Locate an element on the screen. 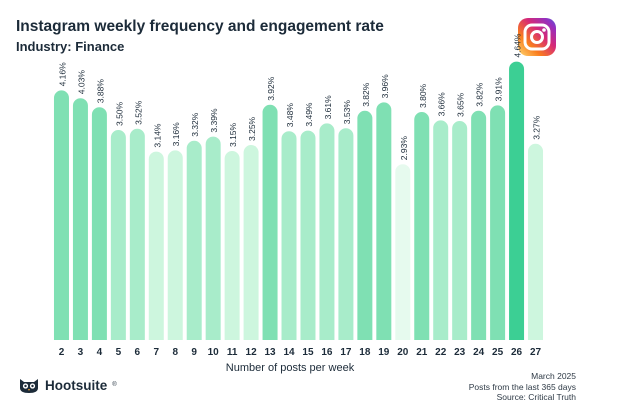  value-label-17: 3.53% is located at coordinates (347, 112).